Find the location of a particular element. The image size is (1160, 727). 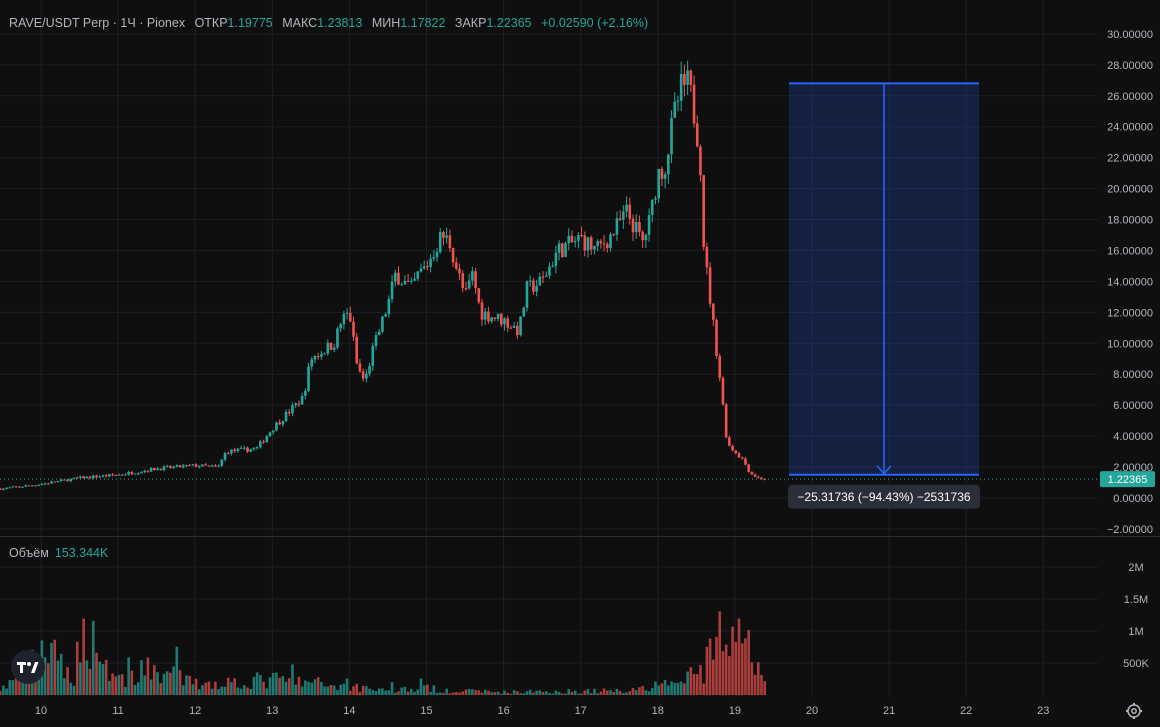

time-tick-label: 19 is located at coordinates (735, 711).